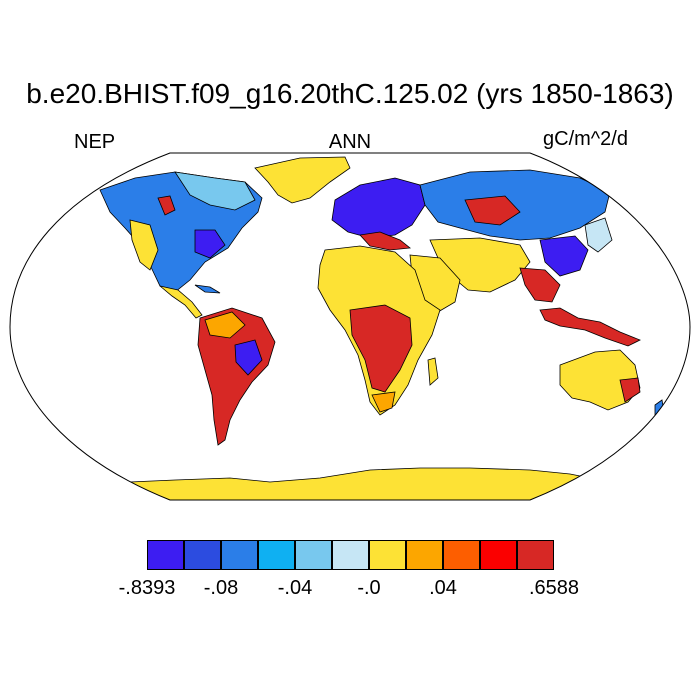 The width and height of the screenshot is (700, 700). What do you see at coordinates (95, 142) in the screenshot?
I see `variable-label: NEP` at bounding box center [95, 142].